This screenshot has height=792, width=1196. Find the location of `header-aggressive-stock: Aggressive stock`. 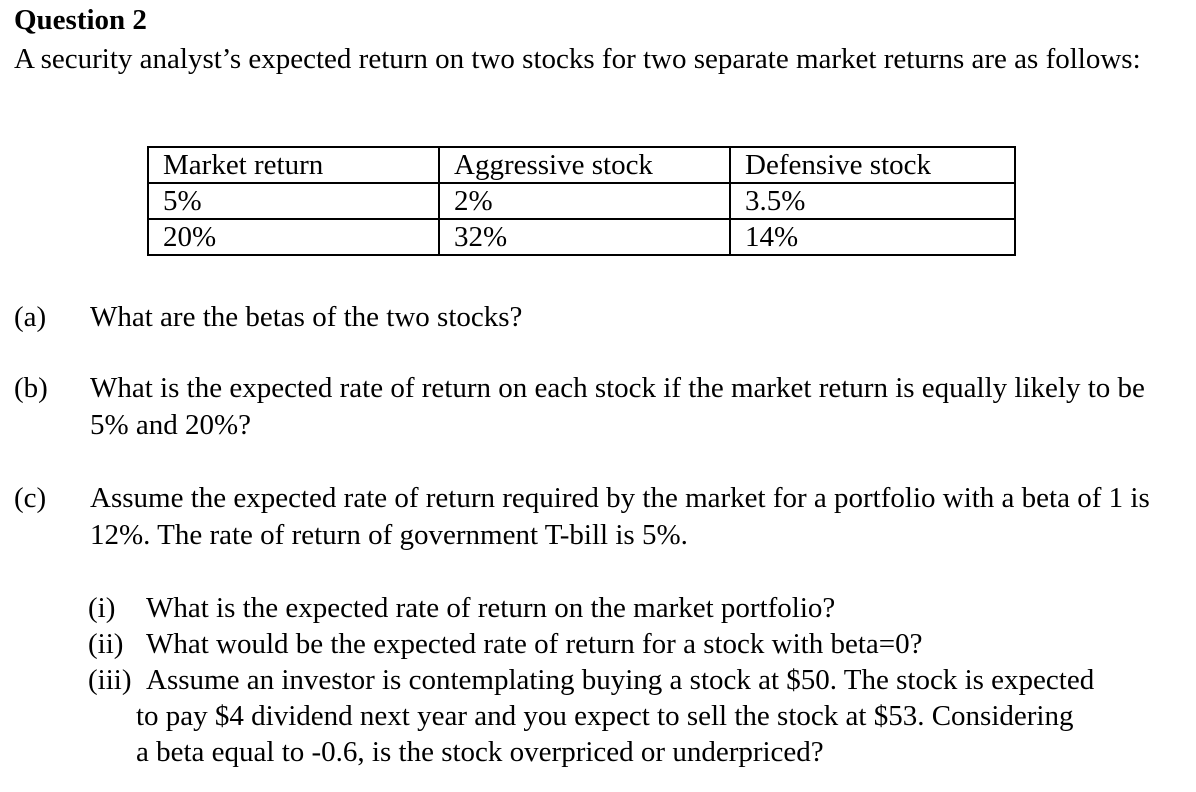

header-aggressive-stock: Aggressive stock is located at coordinates (584, 165).